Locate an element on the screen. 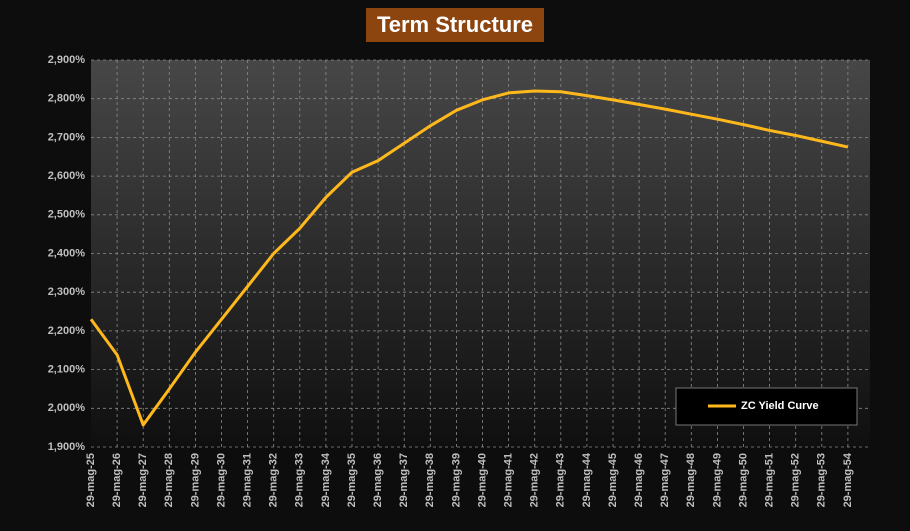 The width and height of the screenshot is (910, 531). x-tick-label: 29-mag-52 is located at coordinates (796, 480).